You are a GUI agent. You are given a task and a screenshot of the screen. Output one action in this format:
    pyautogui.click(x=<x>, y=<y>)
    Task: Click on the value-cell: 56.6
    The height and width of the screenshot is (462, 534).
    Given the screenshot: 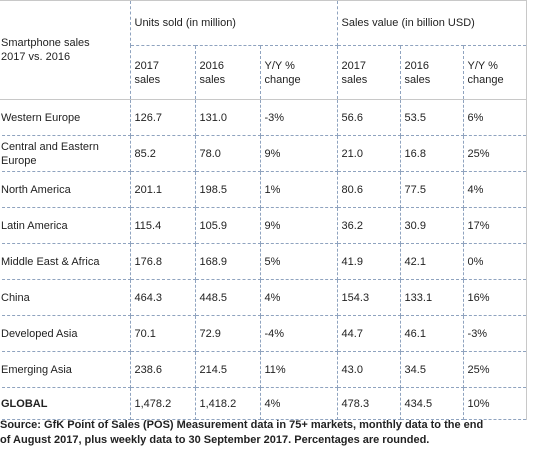 What is the action you would take?
    pyautogui.click(x=369, y=117)
    